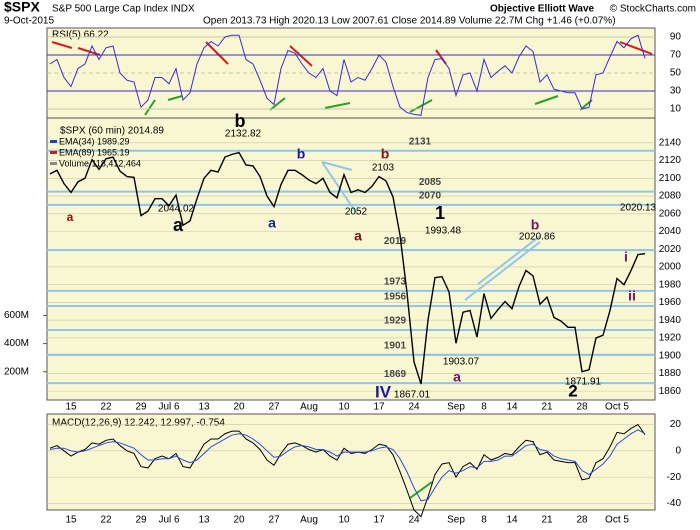  What do you see at coordinates (670, 213) in the screenshot?
I see `y-tick-label: 2060` at bounding box center [670, 213].